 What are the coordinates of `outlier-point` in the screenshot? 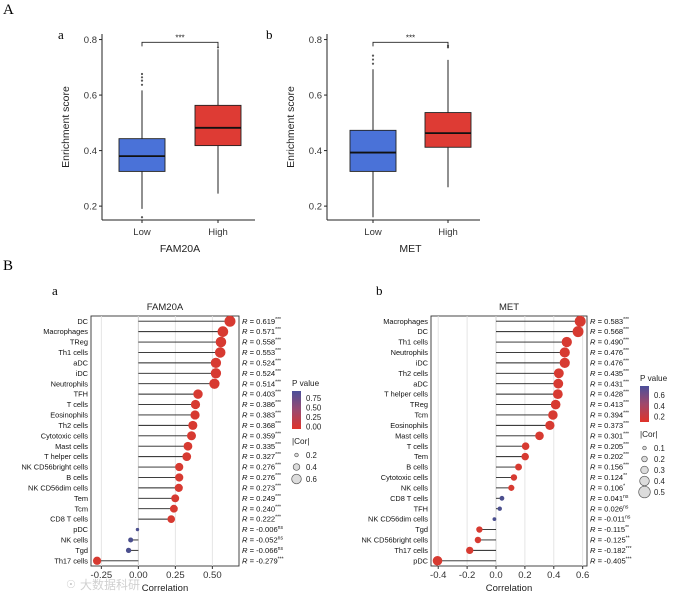 It's located at (142, 84).